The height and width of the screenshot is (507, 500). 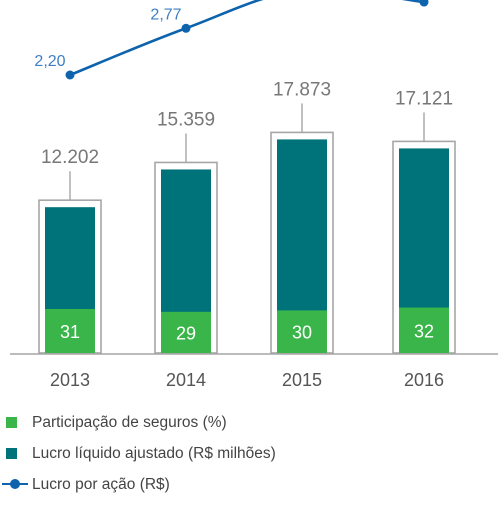 What do you see at coordinates (165, 14) in the screenshot?
I see `data-label-earnings-per-share-2014: 2,77` at bounding box center [165, 14].